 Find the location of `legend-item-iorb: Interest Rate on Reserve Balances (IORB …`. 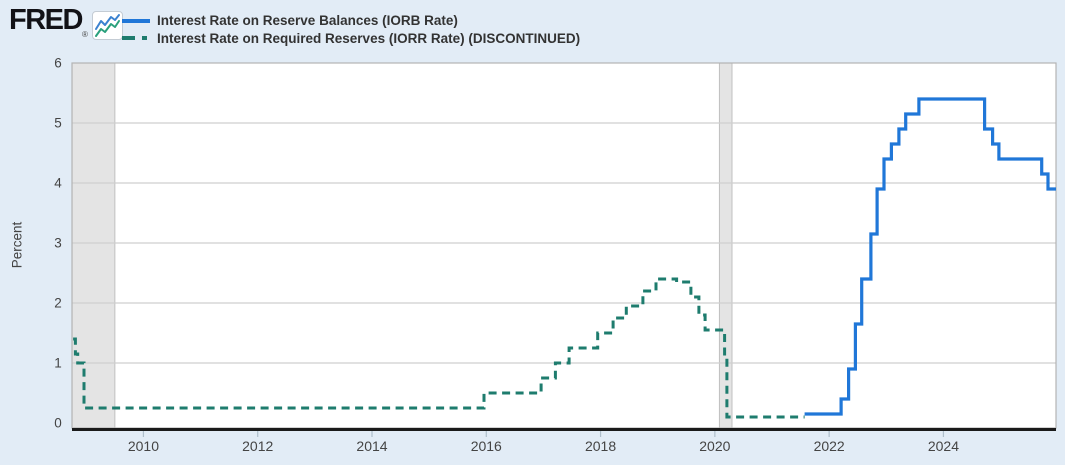

legend-item-iorb: Interest Rate on Reserve Balances (IORB … is located at coordinates (351, 21).